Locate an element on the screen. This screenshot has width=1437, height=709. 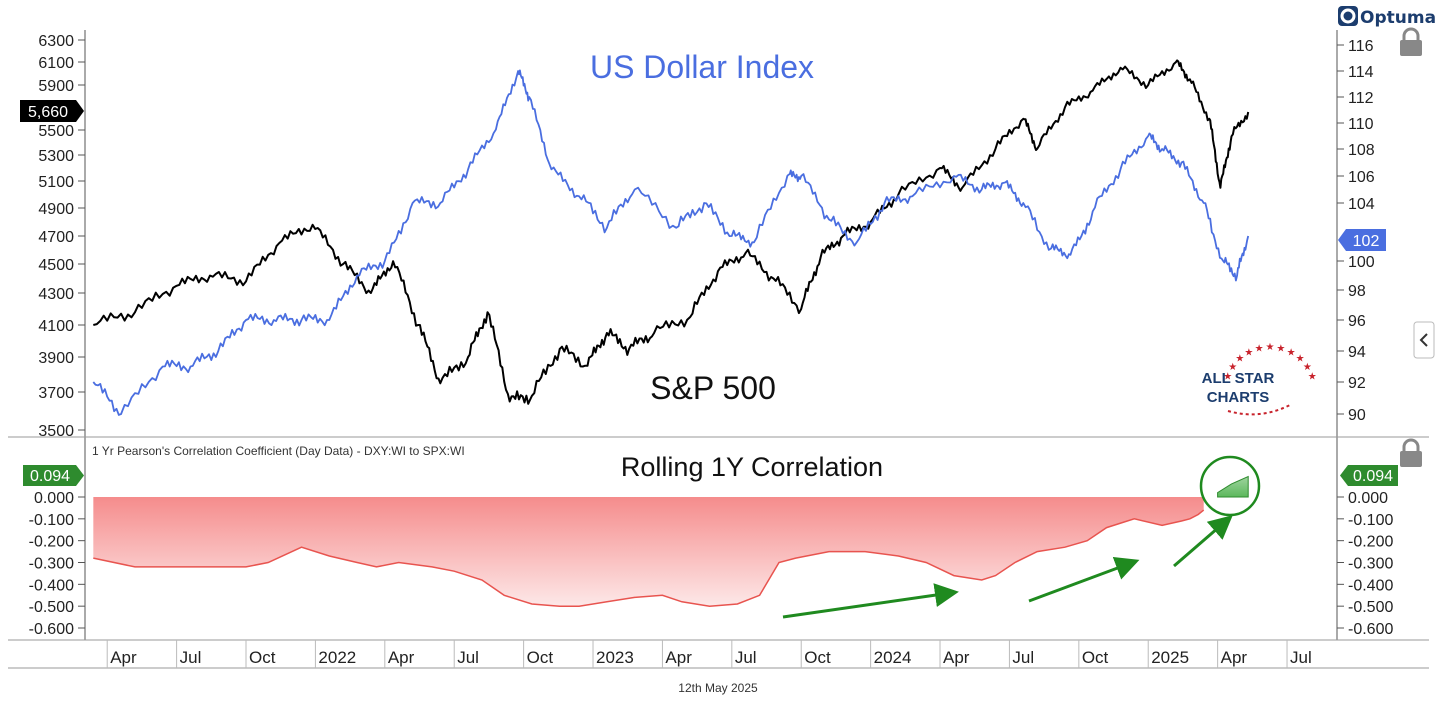
allstarcharts-logo: ★★★★ ★ ★ ★ ★★★★ ALL STAR CHARTS is located at coordinates (1259, 379).